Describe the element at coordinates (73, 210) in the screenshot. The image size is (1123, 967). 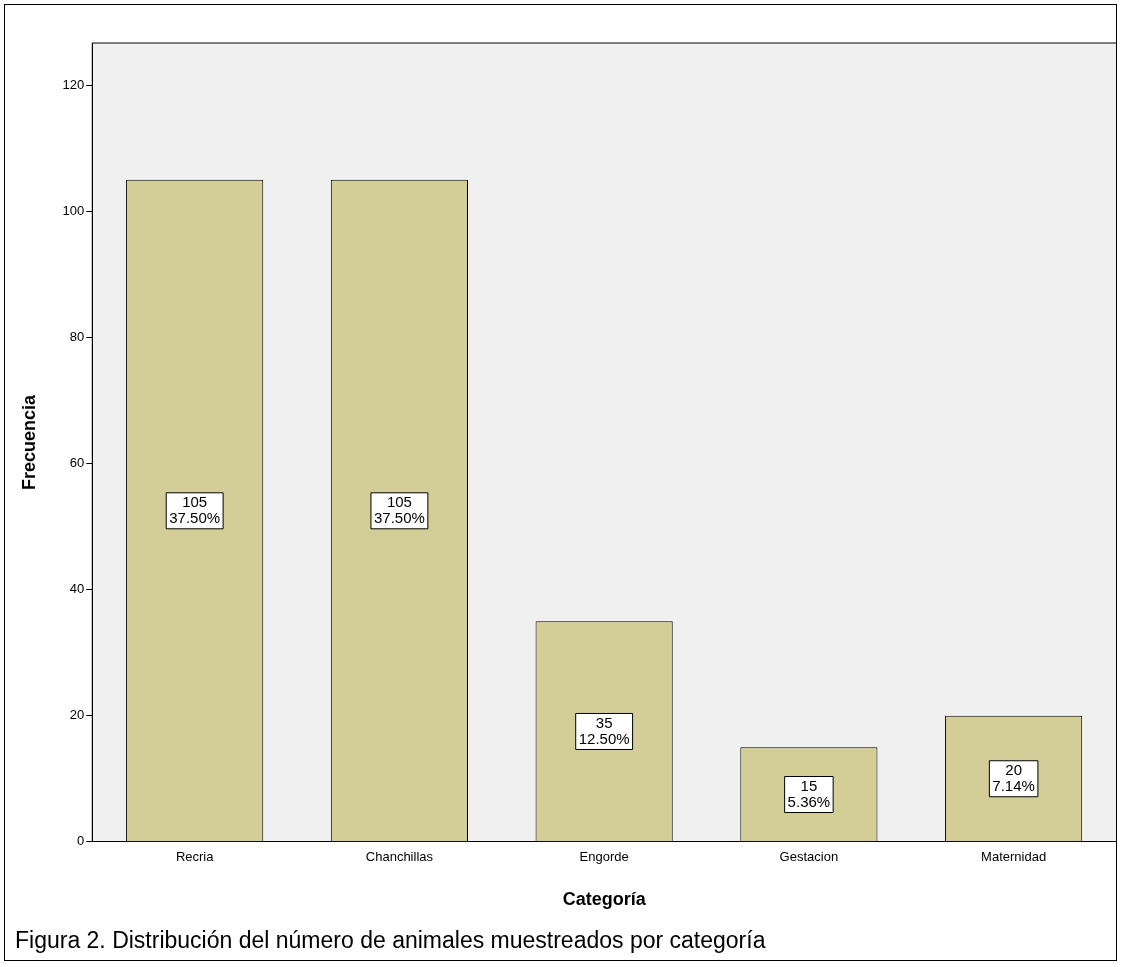
I see `y-tick-label: 100` at that location.